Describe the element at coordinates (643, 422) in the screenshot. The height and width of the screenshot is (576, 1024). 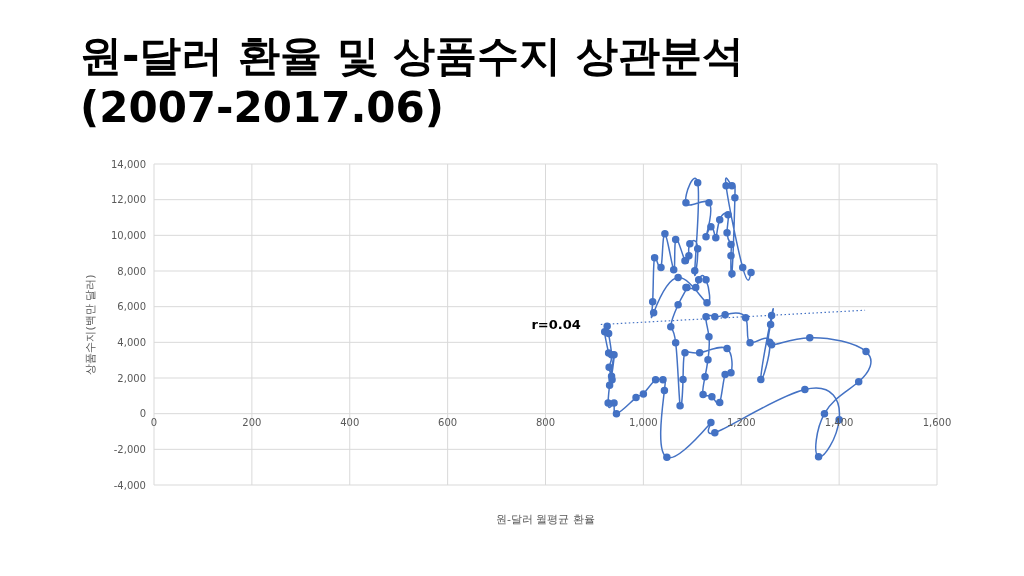
I see `x-tick-label: 1,000` at that location.